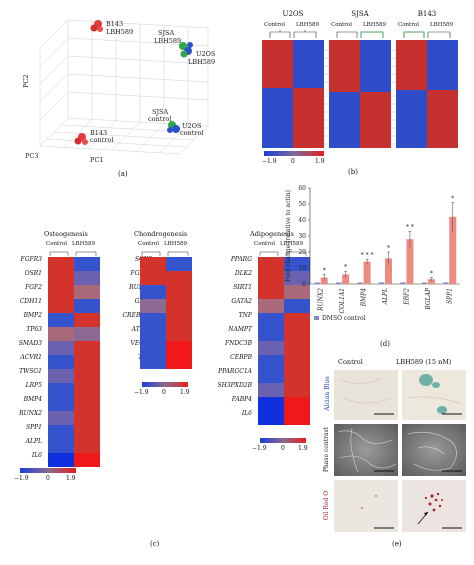 This screenshot has height=565, width=474. I want to click on e-col-lbh589: LBH589 (15 nM), so click(424, 362).